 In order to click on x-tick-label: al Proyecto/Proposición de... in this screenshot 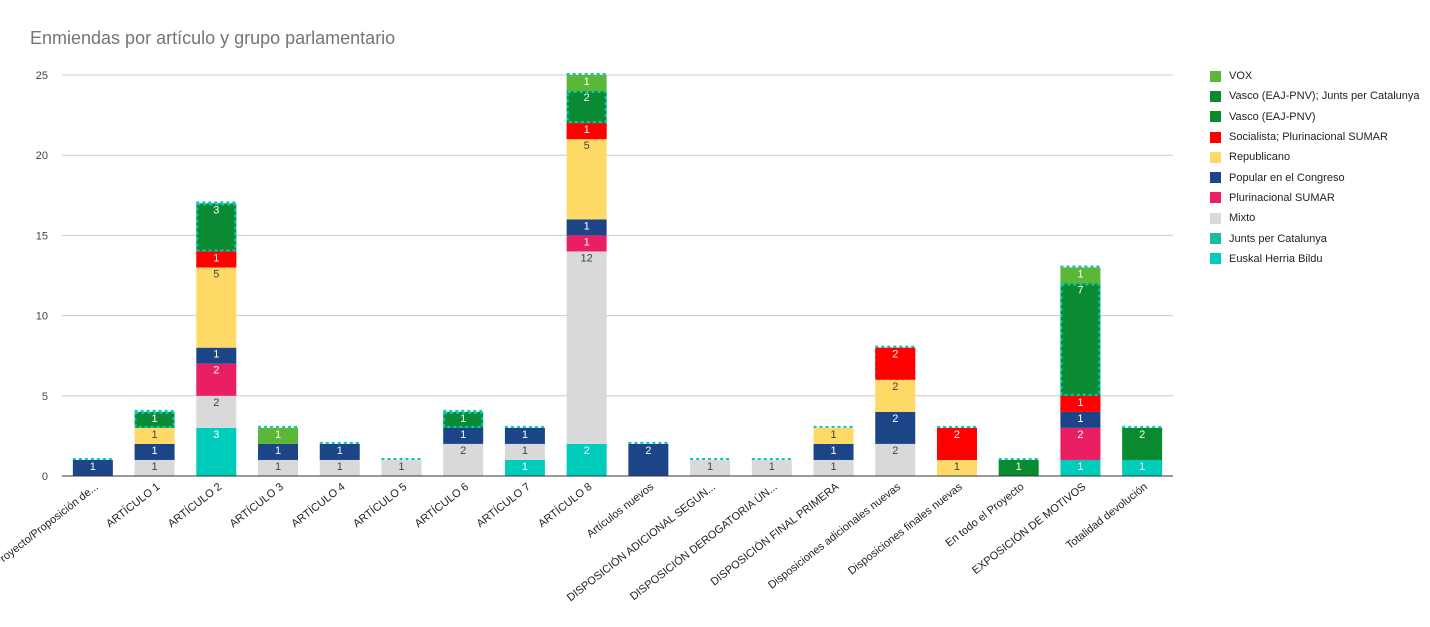, I will do `click(50, 529)`.